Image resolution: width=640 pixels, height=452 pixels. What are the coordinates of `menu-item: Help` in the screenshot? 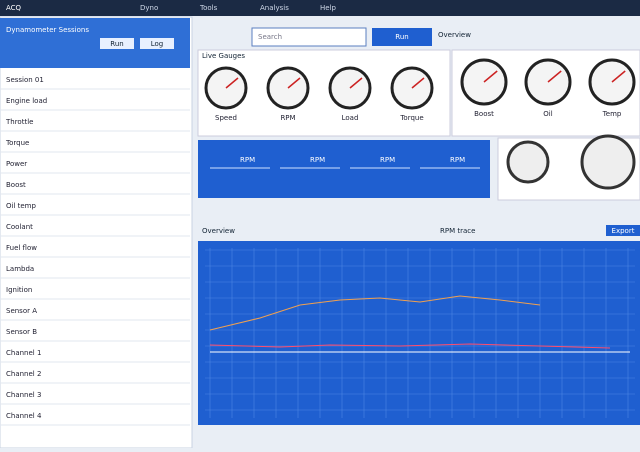 It's located at (328, 8).